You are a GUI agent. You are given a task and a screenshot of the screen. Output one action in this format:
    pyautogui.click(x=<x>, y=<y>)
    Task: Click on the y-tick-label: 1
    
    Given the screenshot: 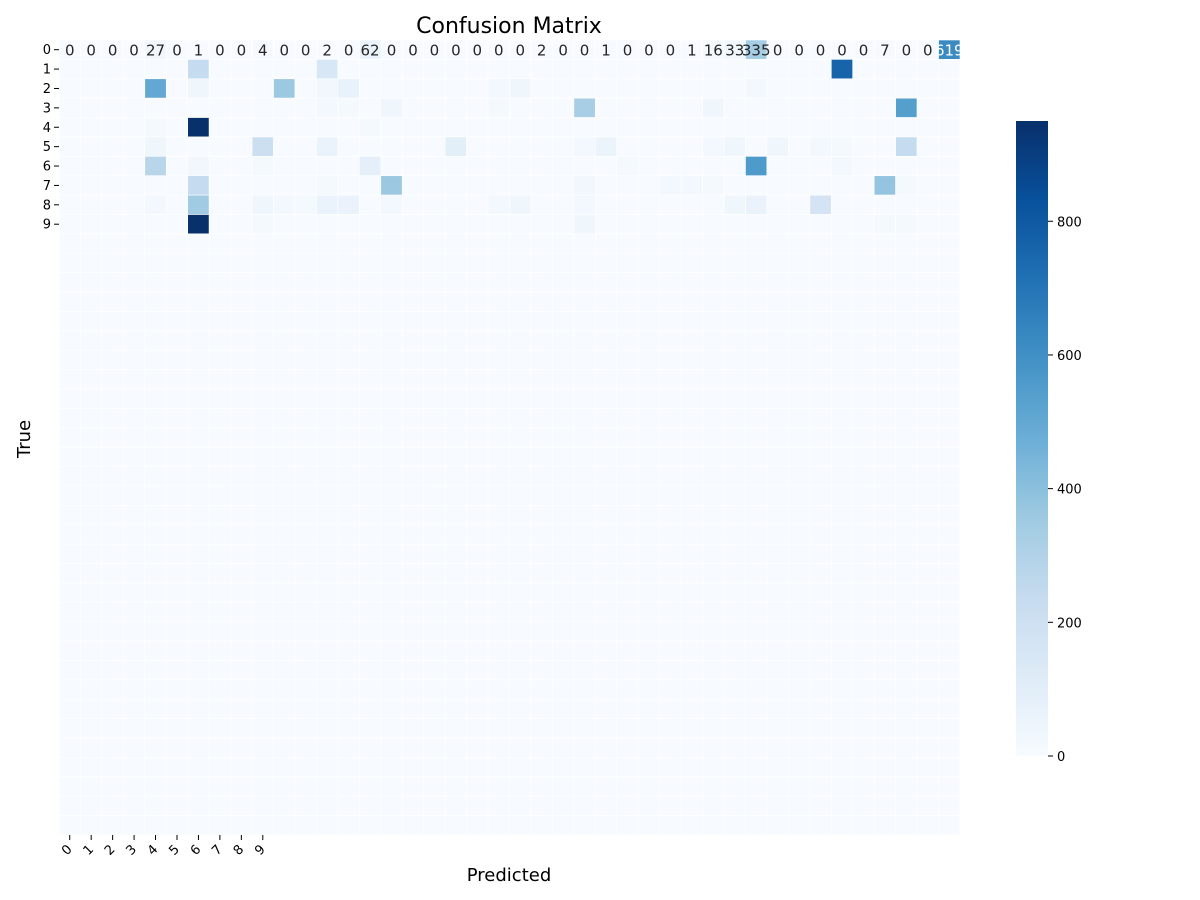 What is the action you would take?
    pyautogui.click(x=47, y=70)
    